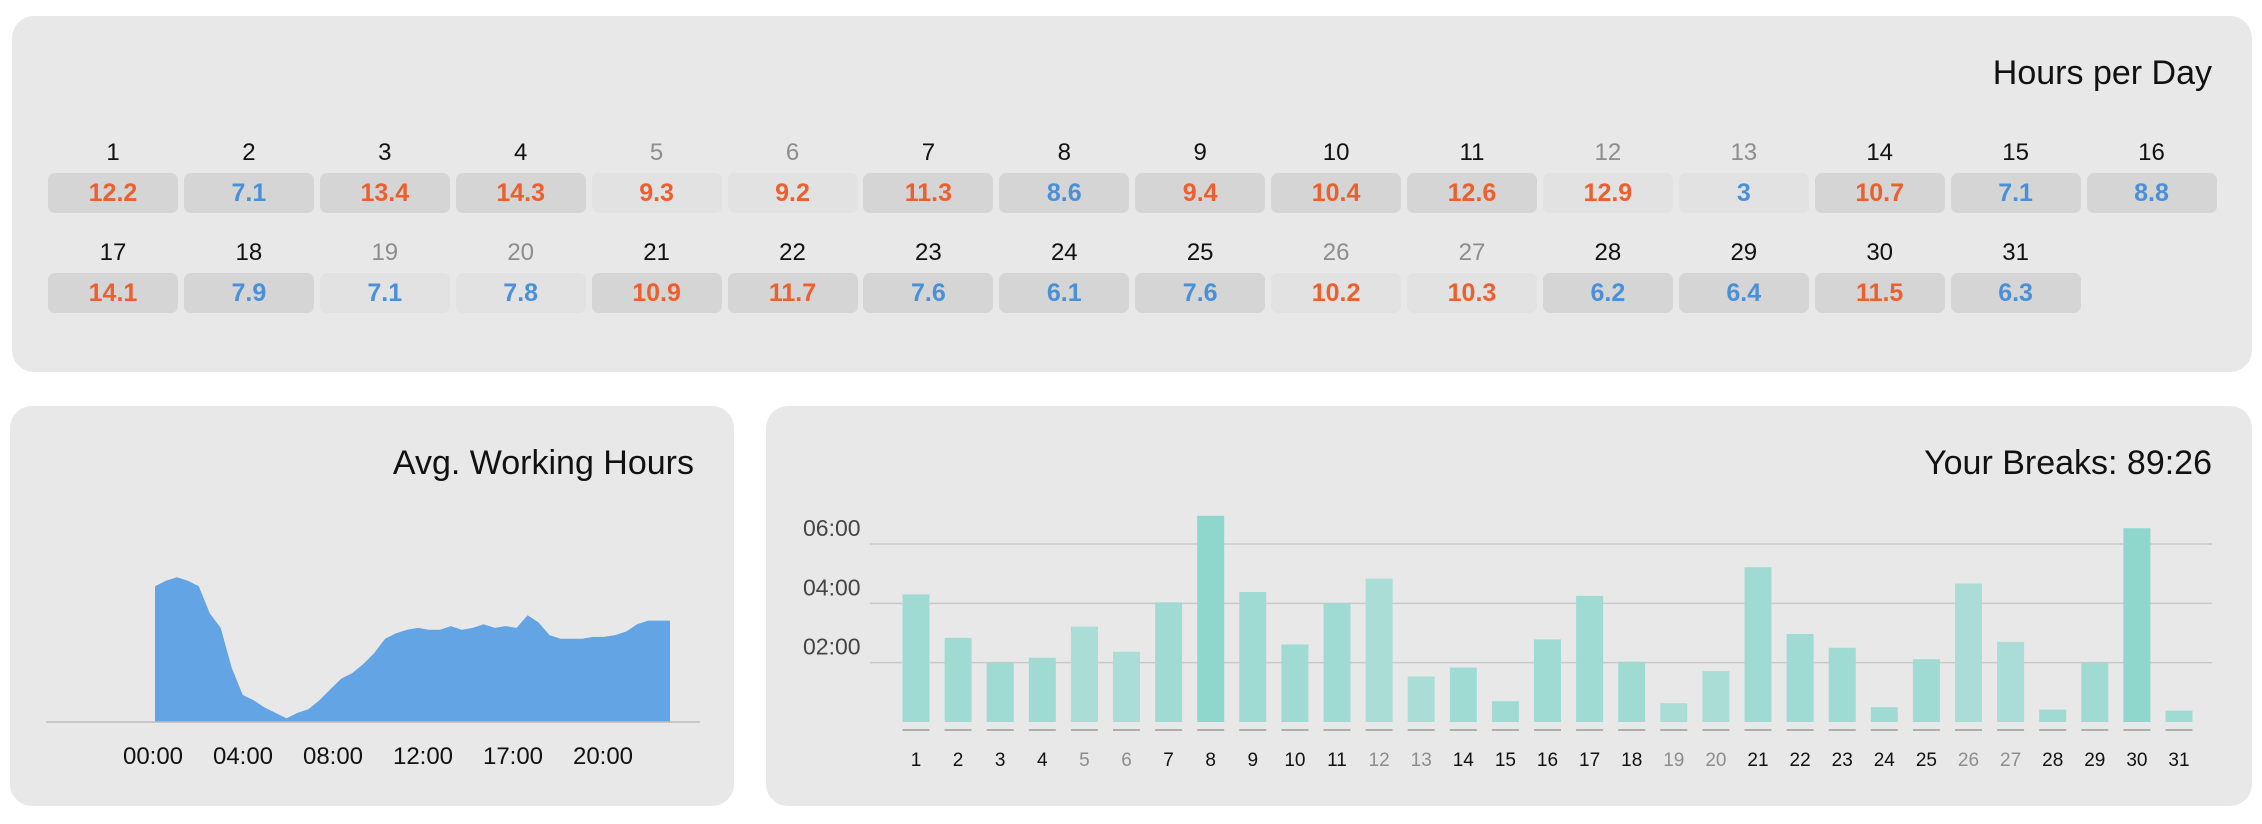 The width and height of the screenshot is (2262, 824). I want to click on day-number: 24, so click(1064, 252).